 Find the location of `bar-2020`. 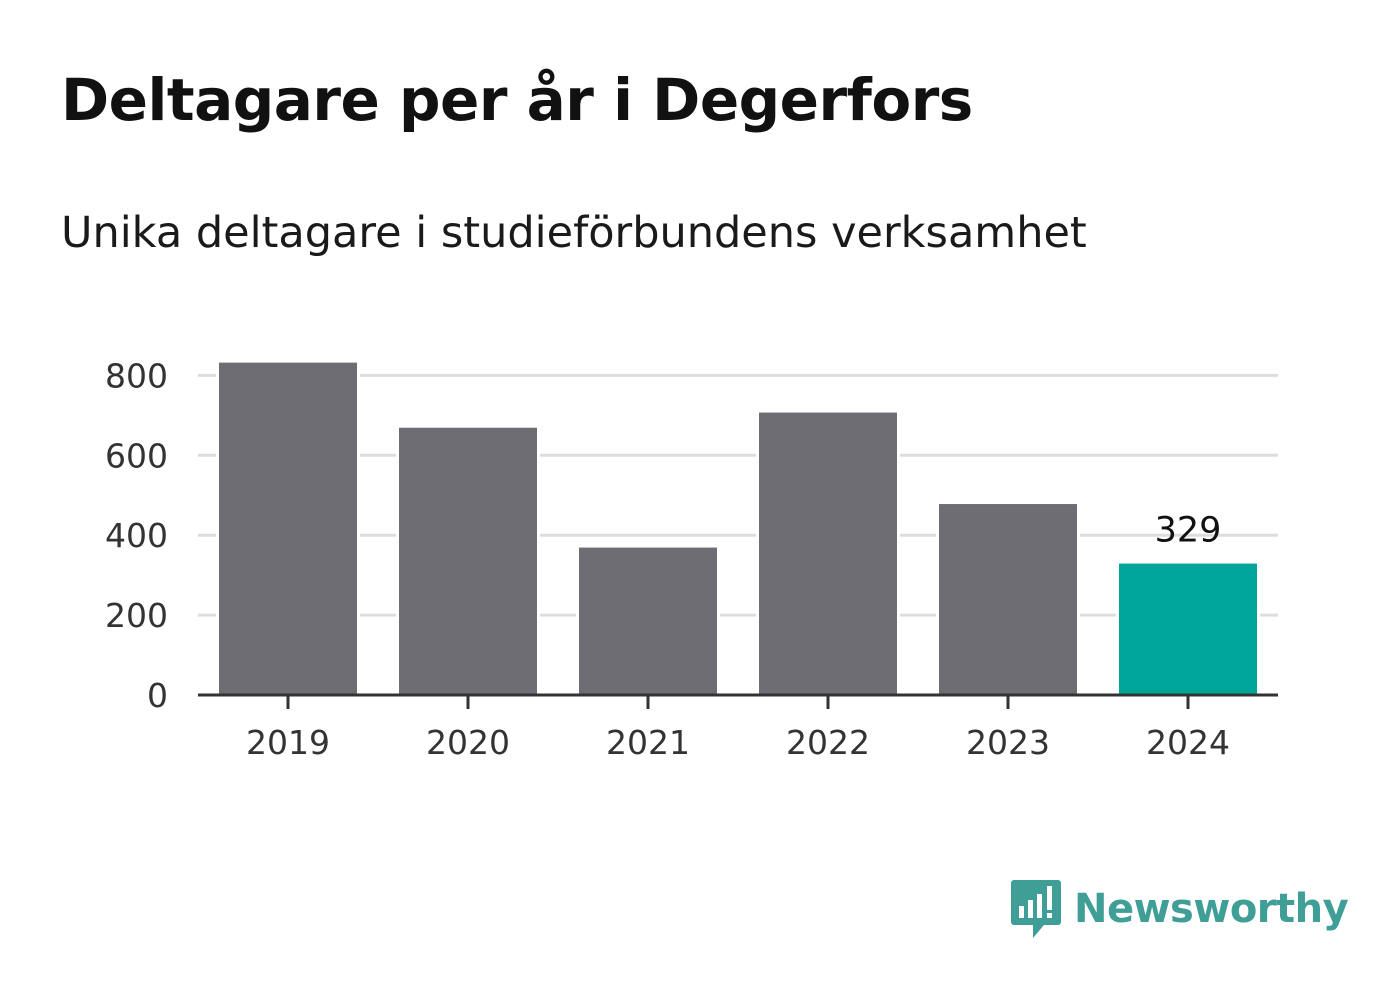

bar-2020 is located at coordinates (468, 561).